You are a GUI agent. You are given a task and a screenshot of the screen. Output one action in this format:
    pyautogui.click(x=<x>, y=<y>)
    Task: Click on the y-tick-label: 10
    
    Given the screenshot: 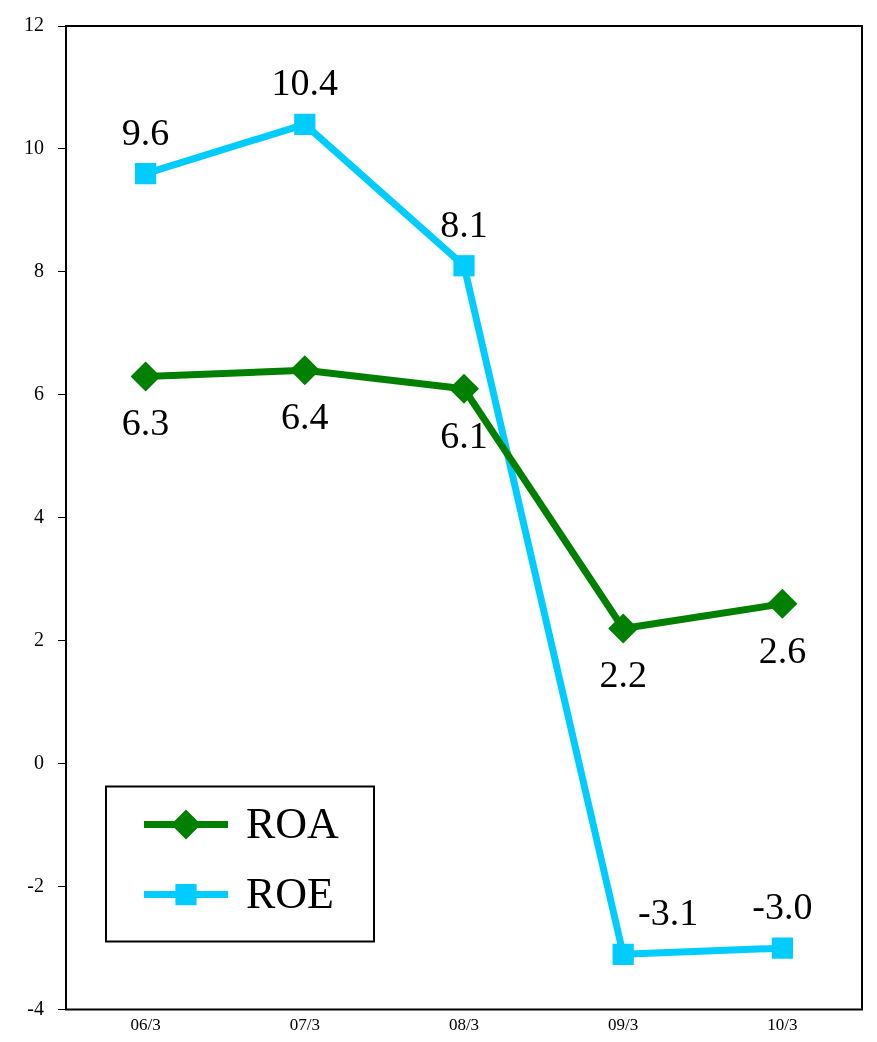 What is the action you would take?
    pyautogui.click(x=34, y=147)
    